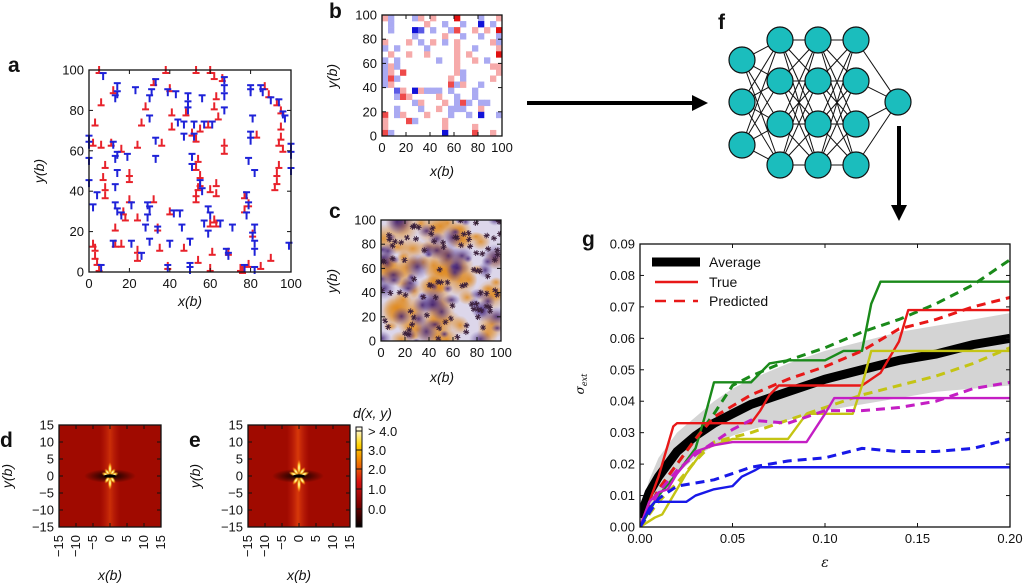  Describe the element at coordinates (622, 338) in the screenshot. I see `y-tick-label: 0.06` at that location.